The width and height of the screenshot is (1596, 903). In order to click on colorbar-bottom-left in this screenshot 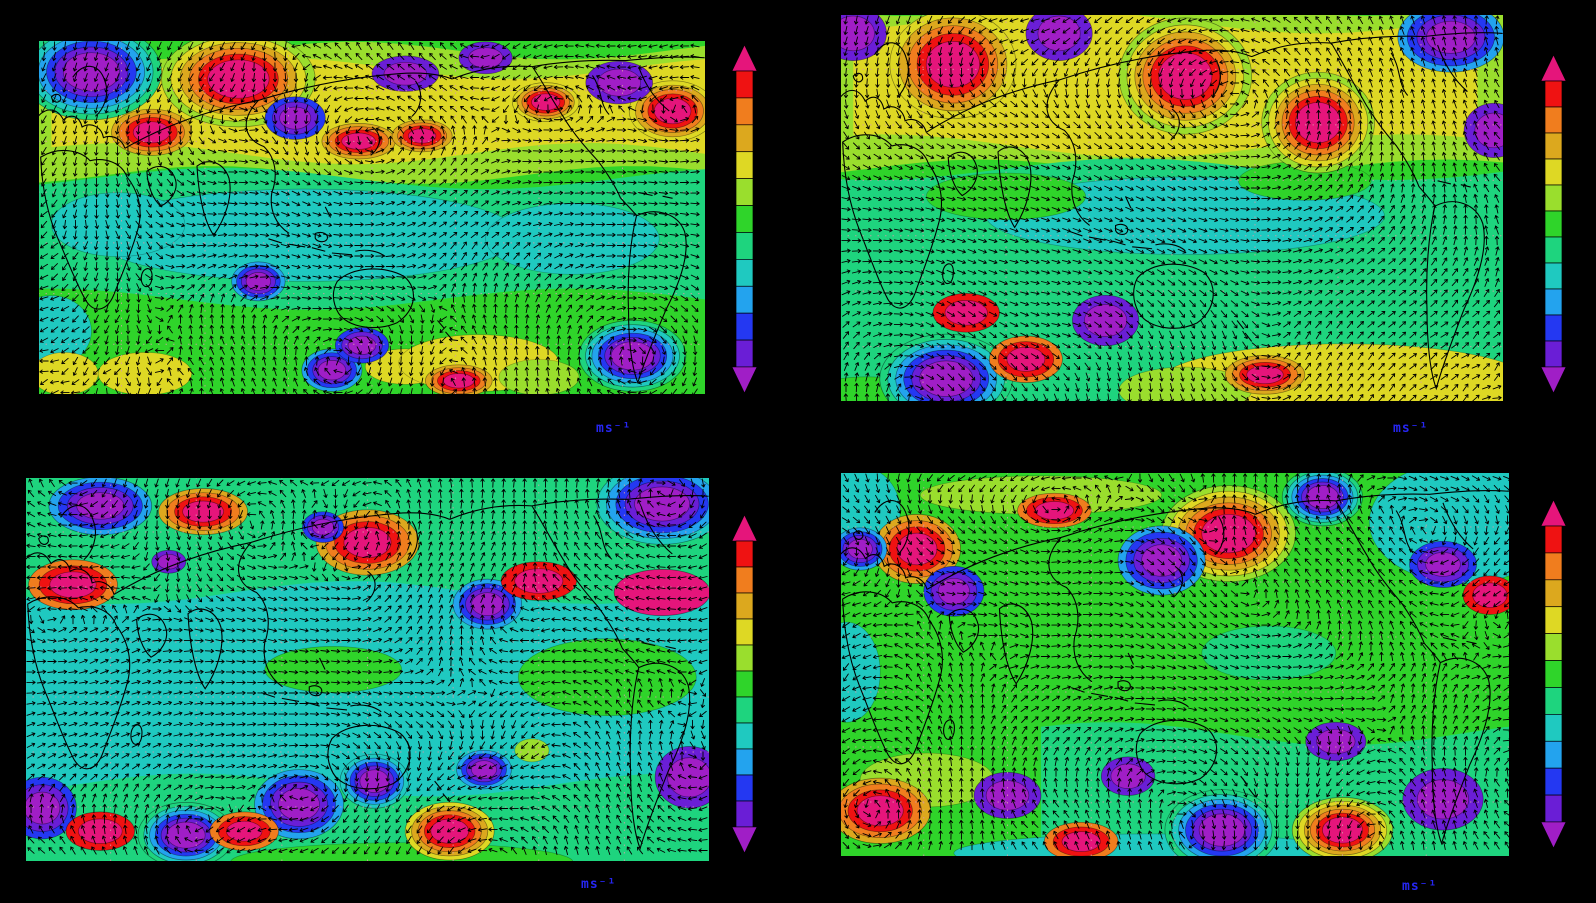, I will do `click(744, 684)`.